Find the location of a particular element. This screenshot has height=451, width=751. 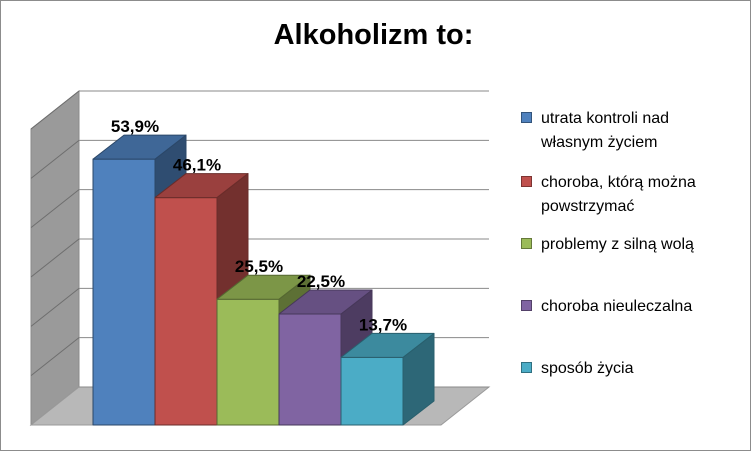

legend-label-line: własnym życiem is located at coordinates (599, 142).